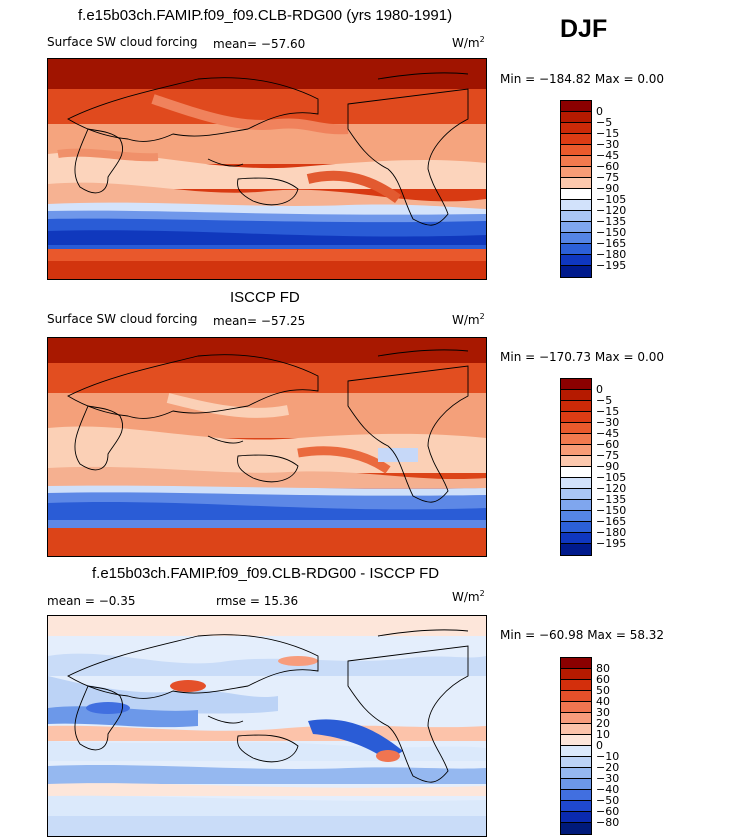 This screenshot has width=733, height=840. I want to click on panel-1-colorbar-tick-label: −30, so click(608, 144).